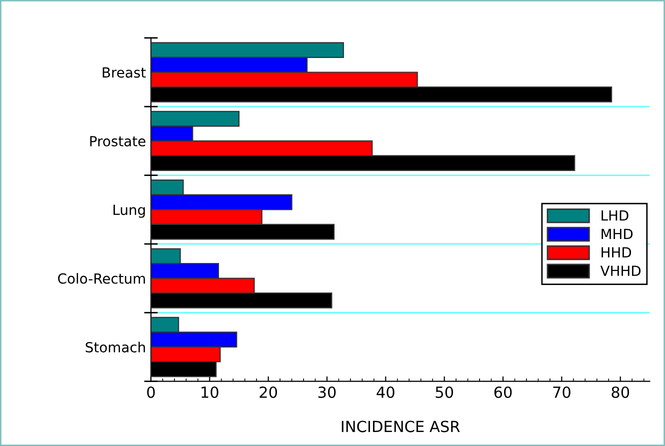 Image resolution: width=665 pixels, height=446 pixels. What do you see at coordinates (445, 392) in the screenshot?
I see `x-tick-label: 50` at bounding box center [445, 392].